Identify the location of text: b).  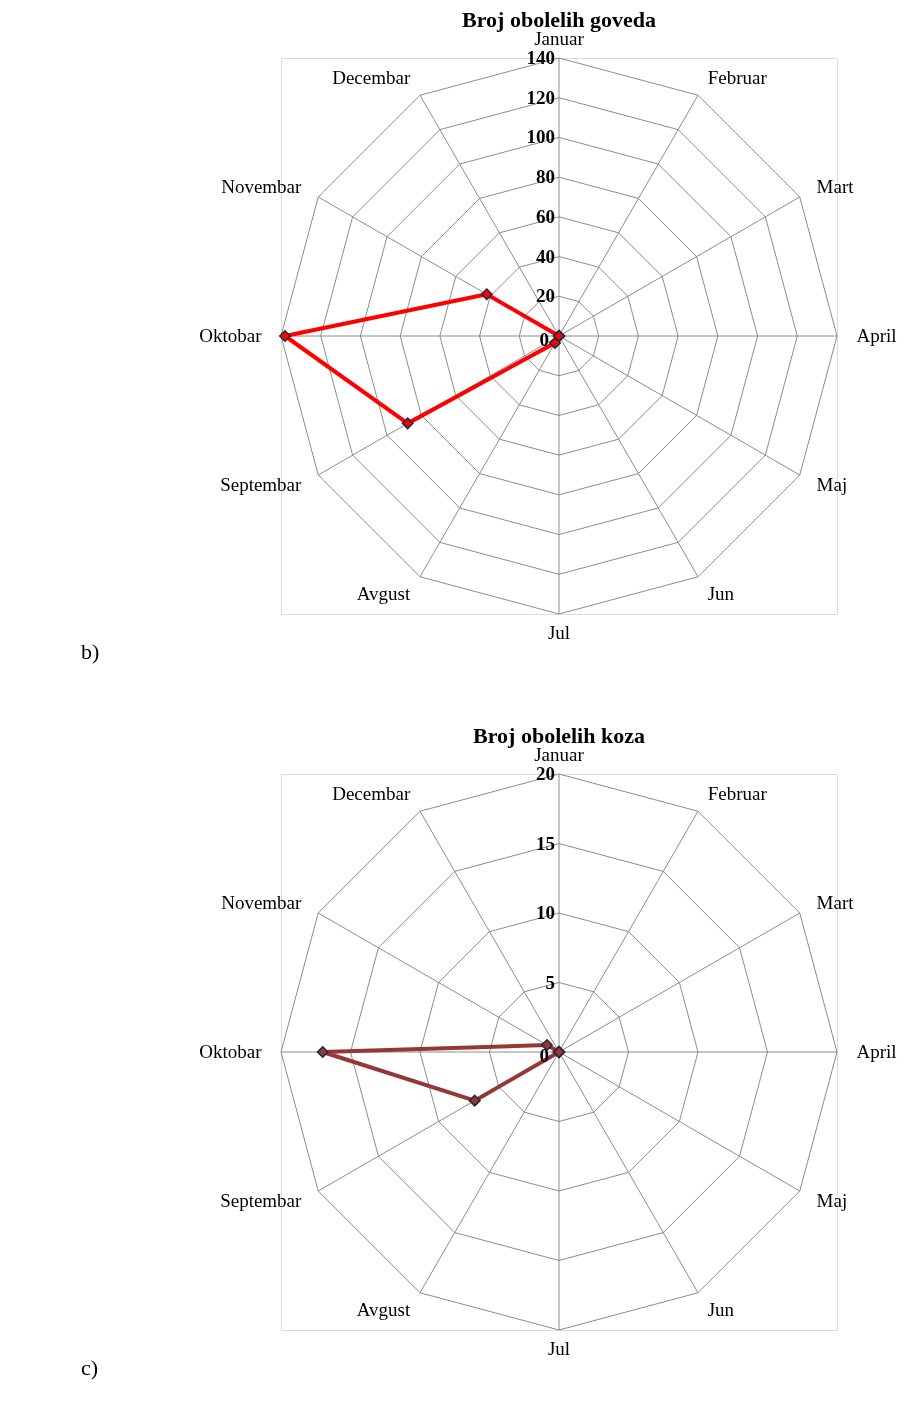
(90, 651).